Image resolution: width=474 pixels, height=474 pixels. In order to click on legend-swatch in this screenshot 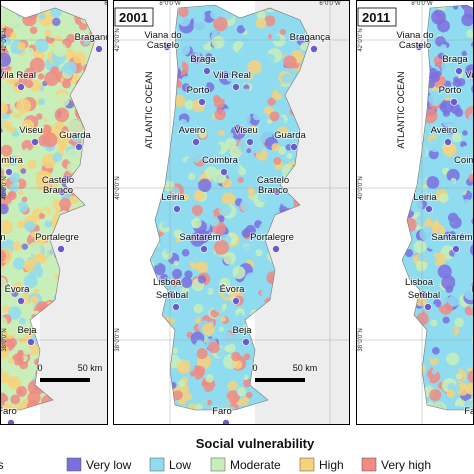, I will do `click(369, 464)`.